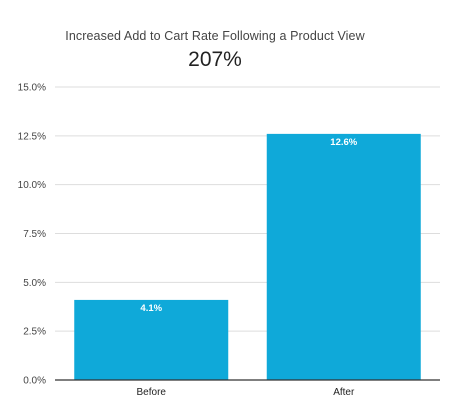 The image size is (468, 418). I want to click on y-tick-label: 15.0%, so click(32, 88).